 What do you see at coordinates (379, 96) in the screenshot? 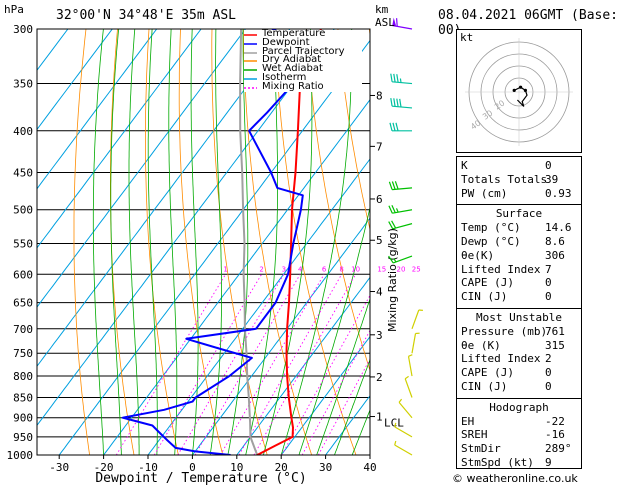
I see `km-tick-label: 8` at bounding box center [379, 96].